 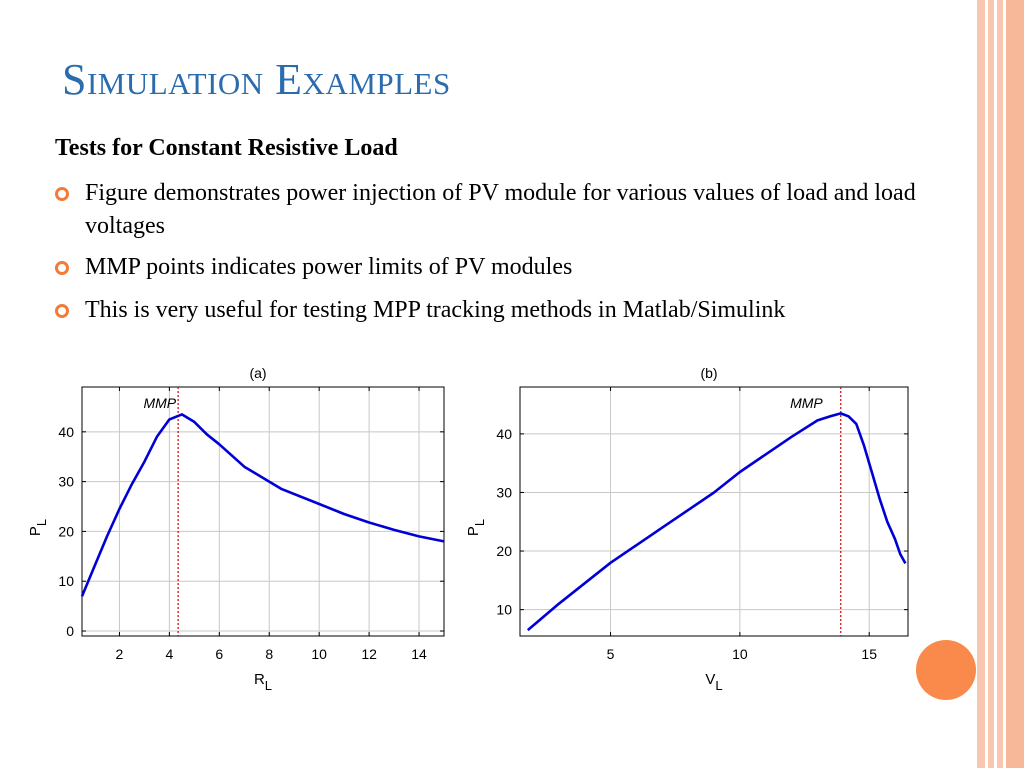 What do you see at coordinates (269, 654) in the screenshot?
I see `x-tick-label: 8` at bounding box center [269, 654].